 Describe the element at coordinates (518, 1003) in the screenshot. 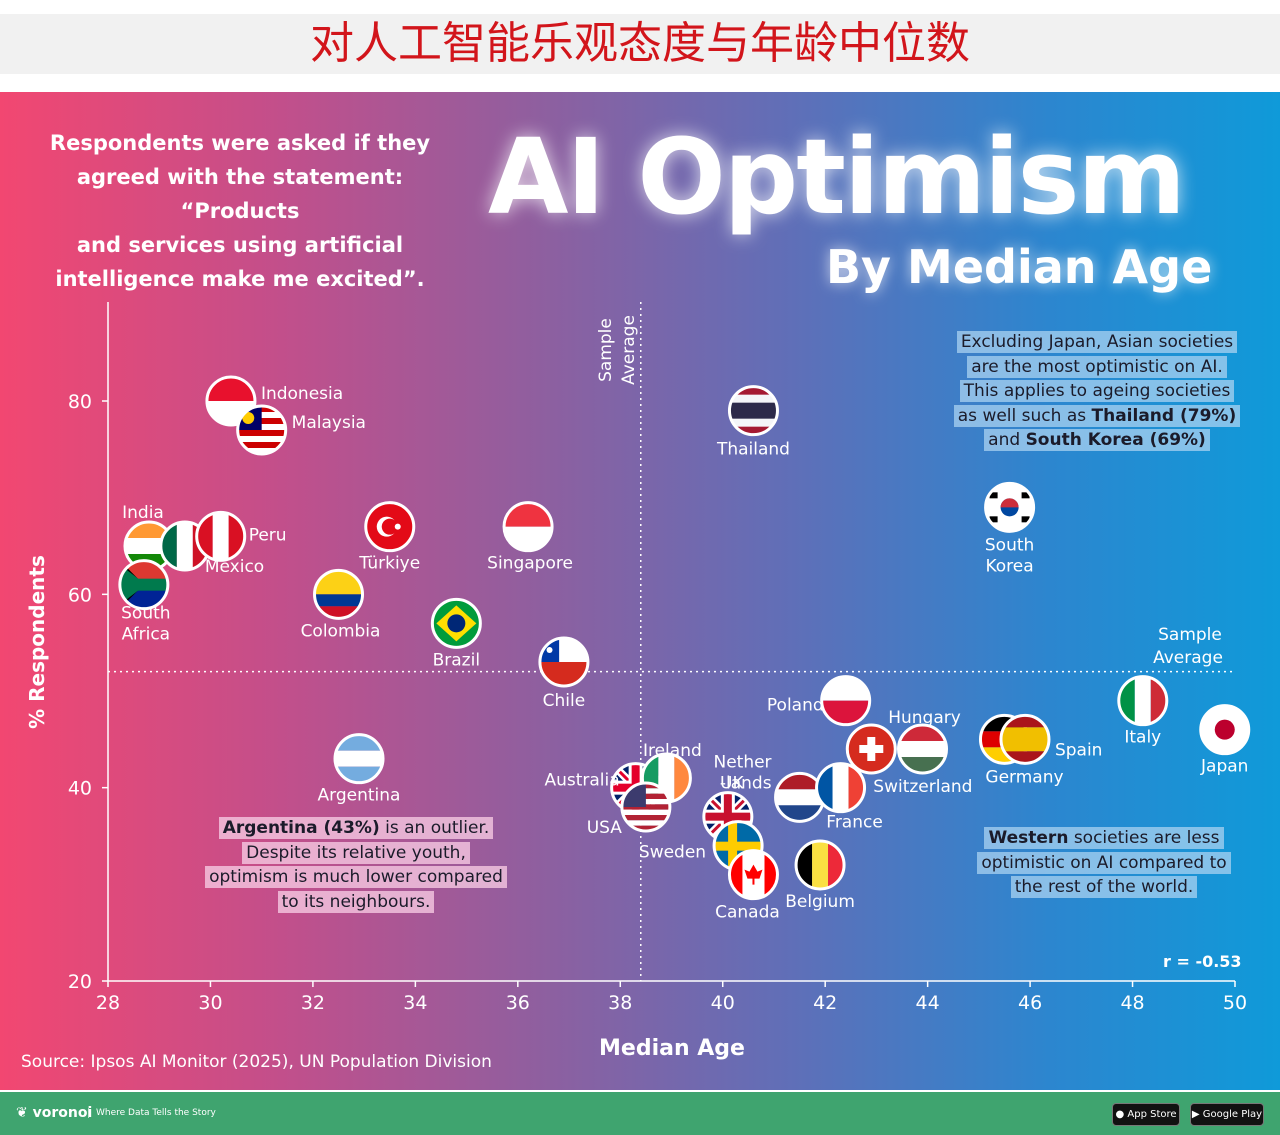

I see `x-tick-label: 36` at that location.